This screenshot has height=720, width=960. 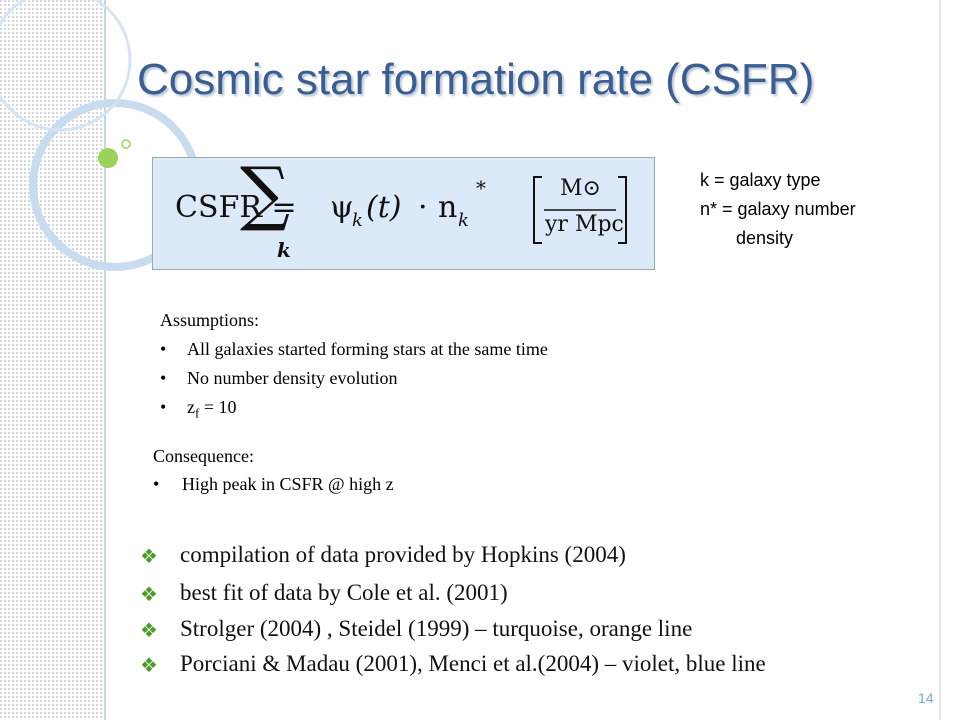 What do you see at coordinates (448, 207) in the screenshot?
I see `formula-n: n` at bounding box center [448, 207].